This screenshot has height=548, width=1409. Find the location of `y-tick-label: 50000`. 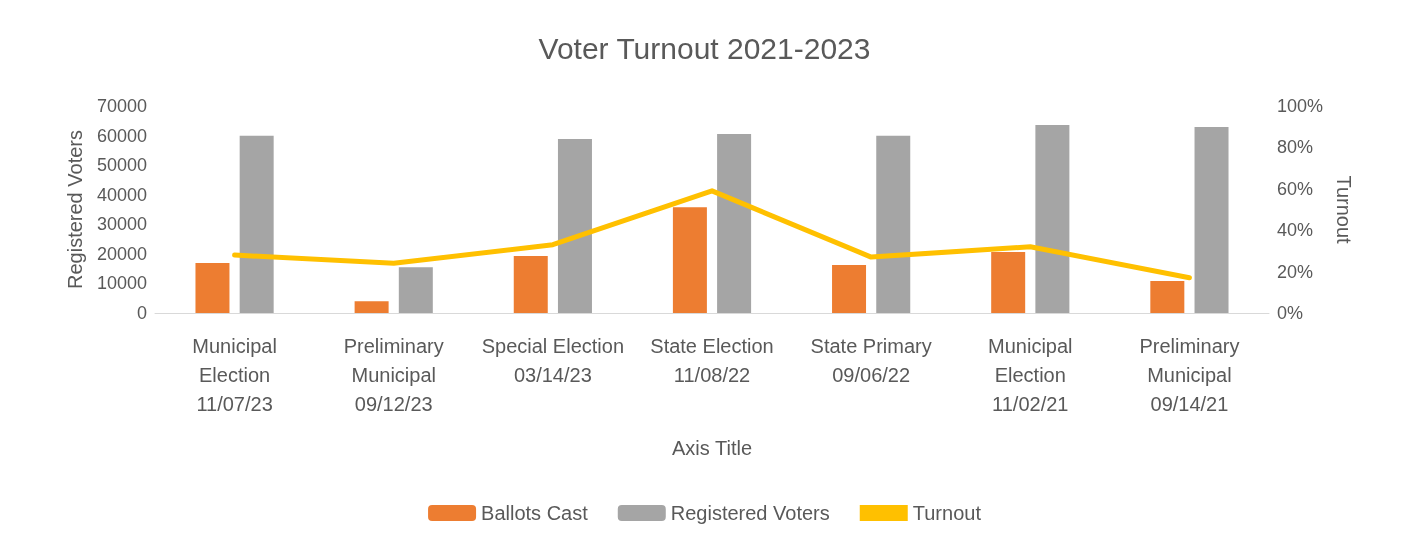

y-tick-label: 50000 is located at coordinates (121, 165).